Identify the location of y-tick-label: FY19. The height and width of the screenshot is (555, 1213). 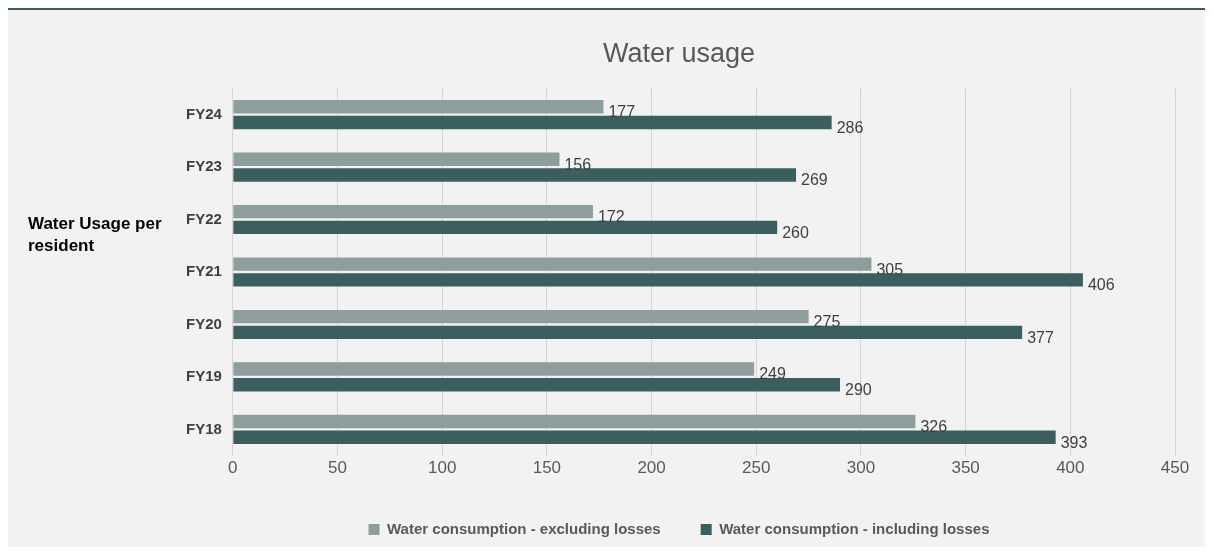
(203, 376).